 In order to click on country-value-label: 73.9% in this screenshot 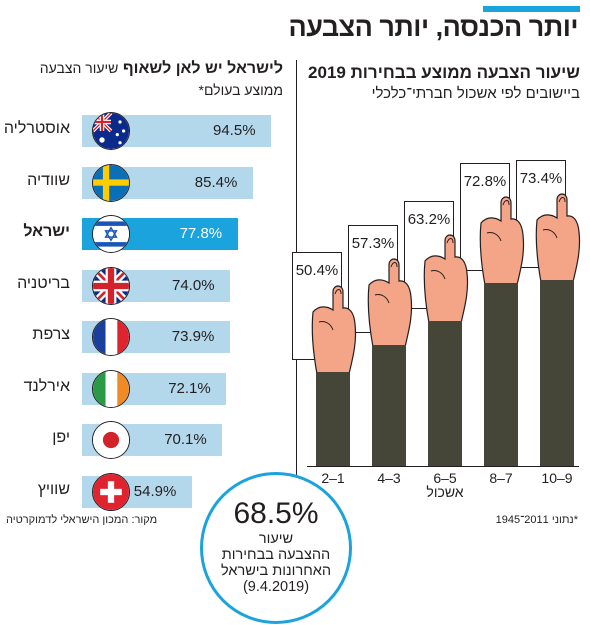, I will do `click(193, 336)`.